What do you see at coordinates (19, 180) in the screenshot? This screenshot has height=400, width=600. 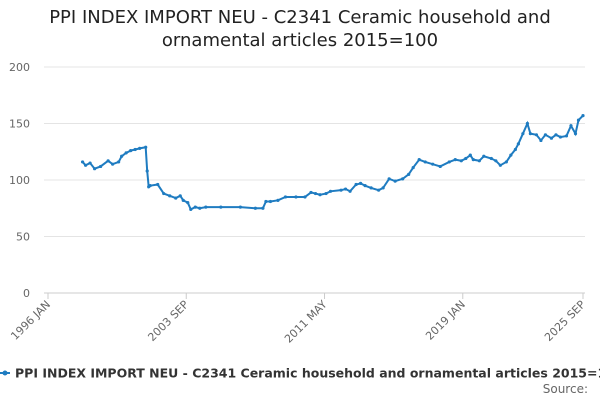 I see `y-tick-label: 100` at bounding box center [19, 180].